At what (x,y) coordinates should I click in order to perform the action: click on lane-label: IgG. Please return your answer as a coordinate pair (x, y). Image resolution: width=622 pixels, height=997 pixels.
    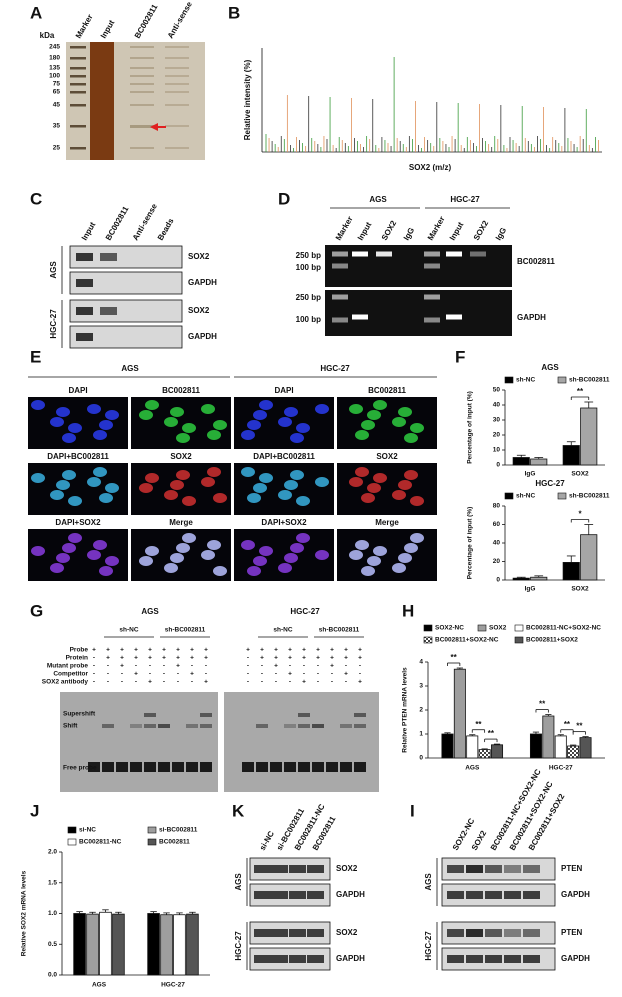
    Looking at the image, I should click on (409, 234).